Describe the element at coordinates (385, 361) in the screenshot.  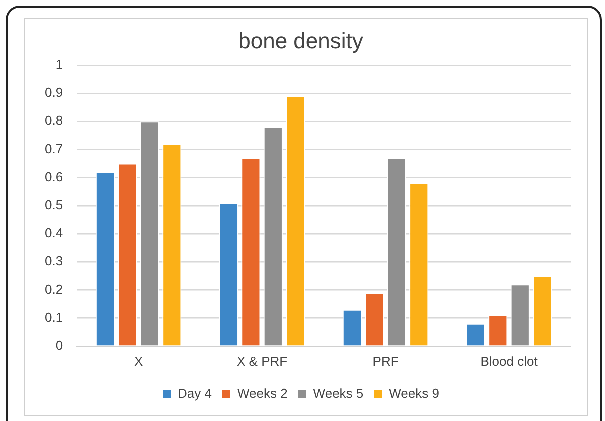
I see `x-tick-label: PRF` at that location.